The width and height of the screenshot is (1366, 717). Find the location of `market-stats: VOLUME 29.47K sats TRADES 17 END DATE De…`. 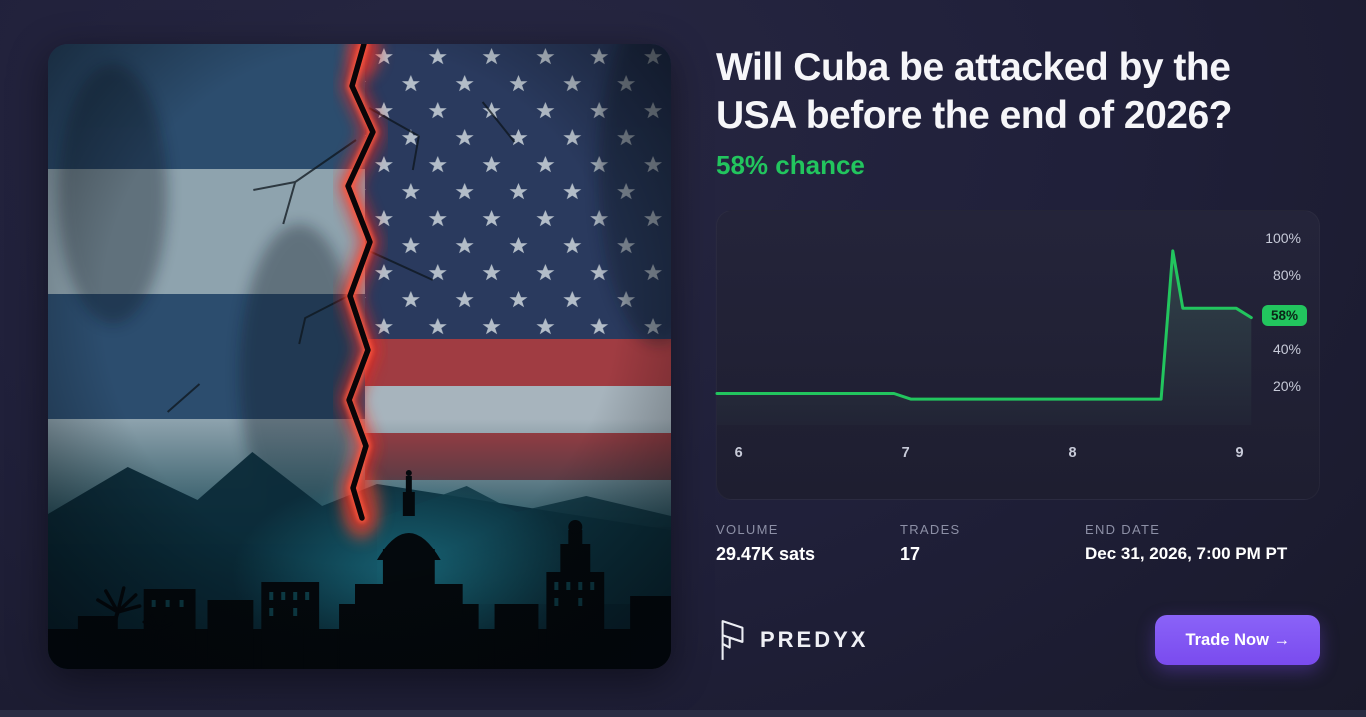

market-stats: VOLUME 29.47K sats TRADES 17 END DATE De… is located at coordinates (1001, 543).